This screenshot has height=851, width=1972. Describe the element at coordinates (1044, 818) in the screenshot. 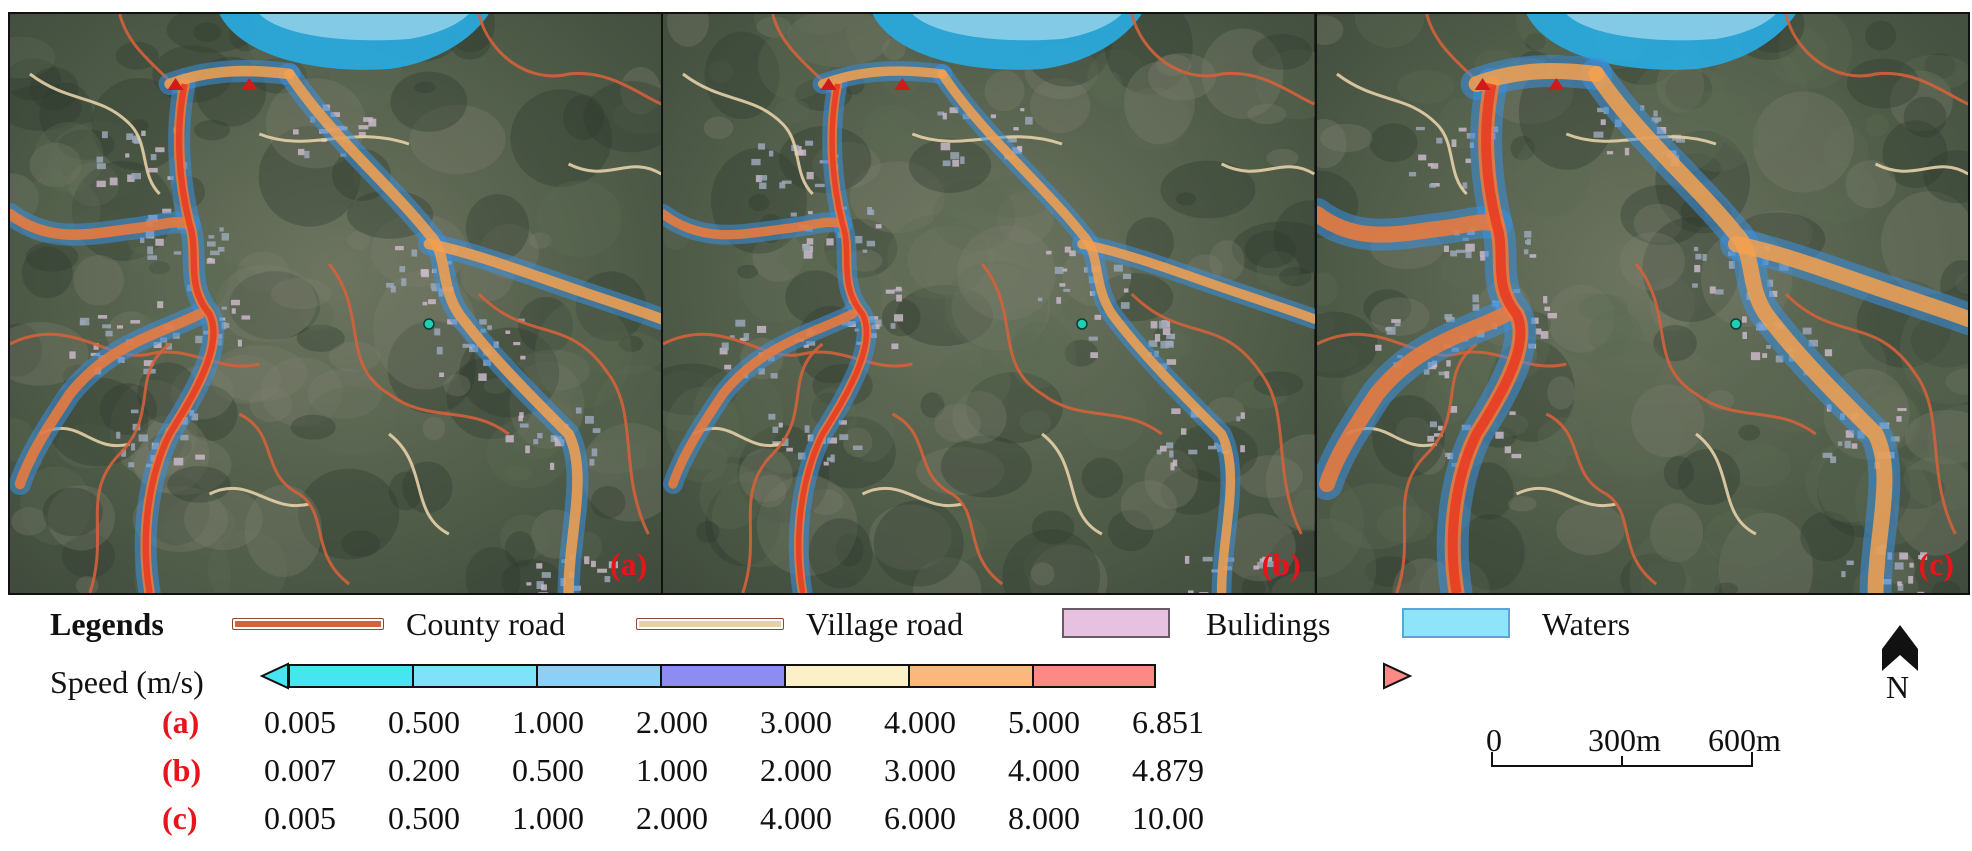

I see `speed-break-value: 8.000` at that location.